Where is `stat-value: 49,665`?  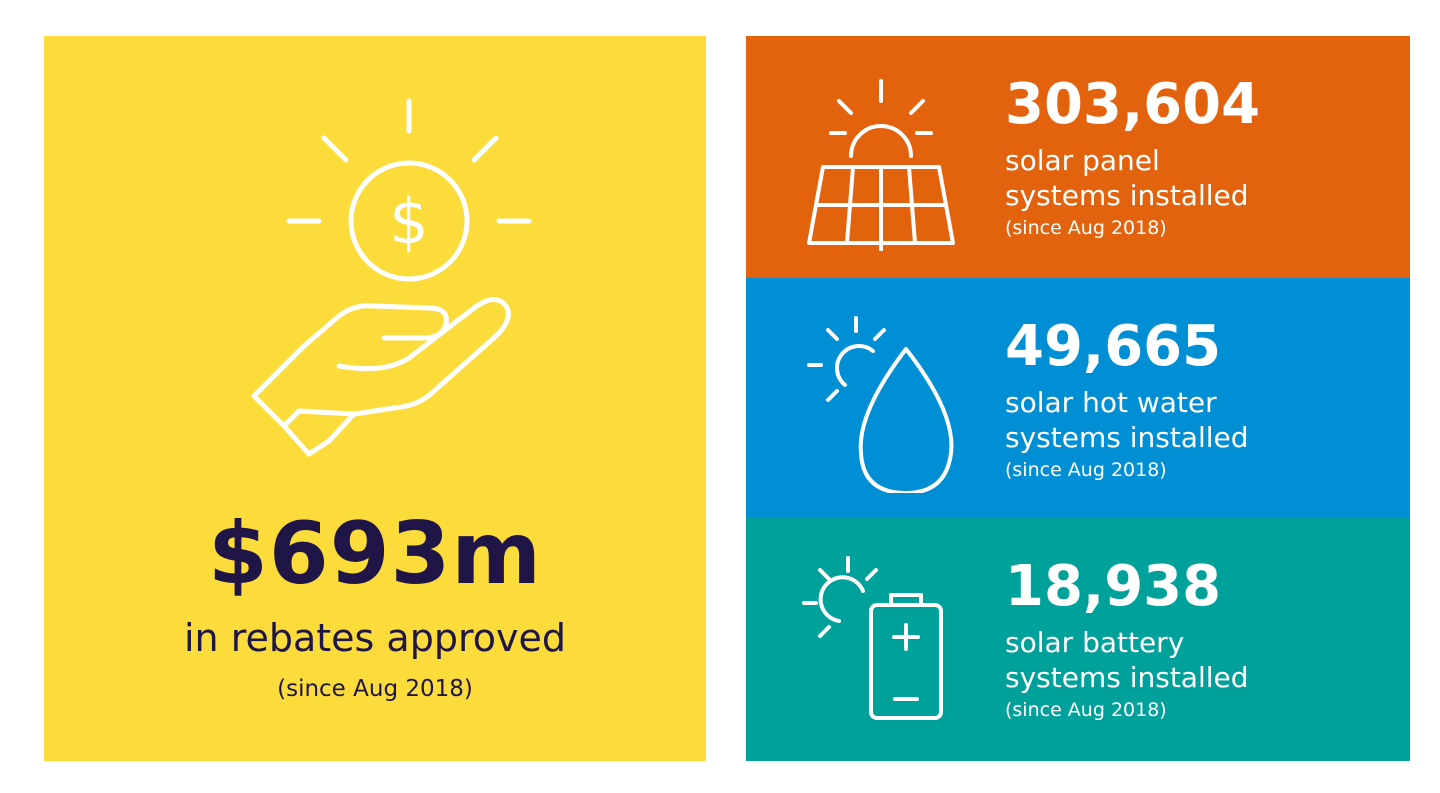 stat-value: 49,665 is located at coordinates (1113, 346).